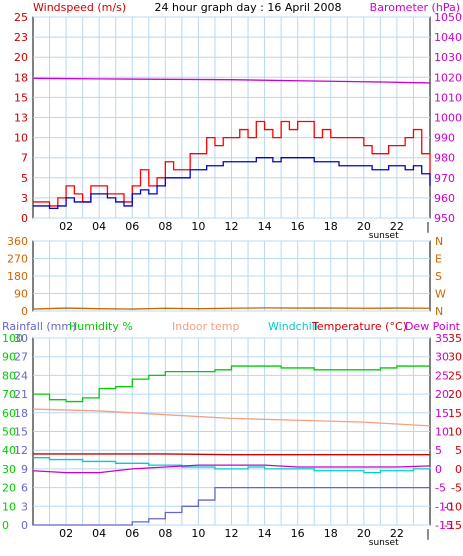 The width and height of the screenshot is (463, 556). I want to click on barometer-tick: 1030, so click(448, 57).